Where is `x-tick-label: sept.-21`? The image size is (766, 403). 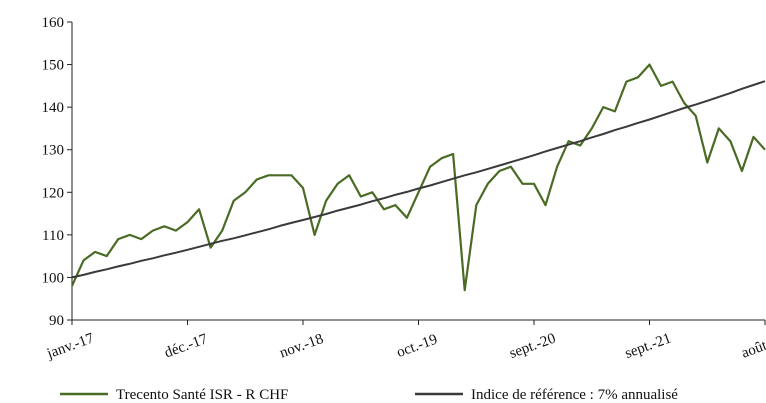 x-tick-label: sept.-21 is located at coordinates (648, 346).